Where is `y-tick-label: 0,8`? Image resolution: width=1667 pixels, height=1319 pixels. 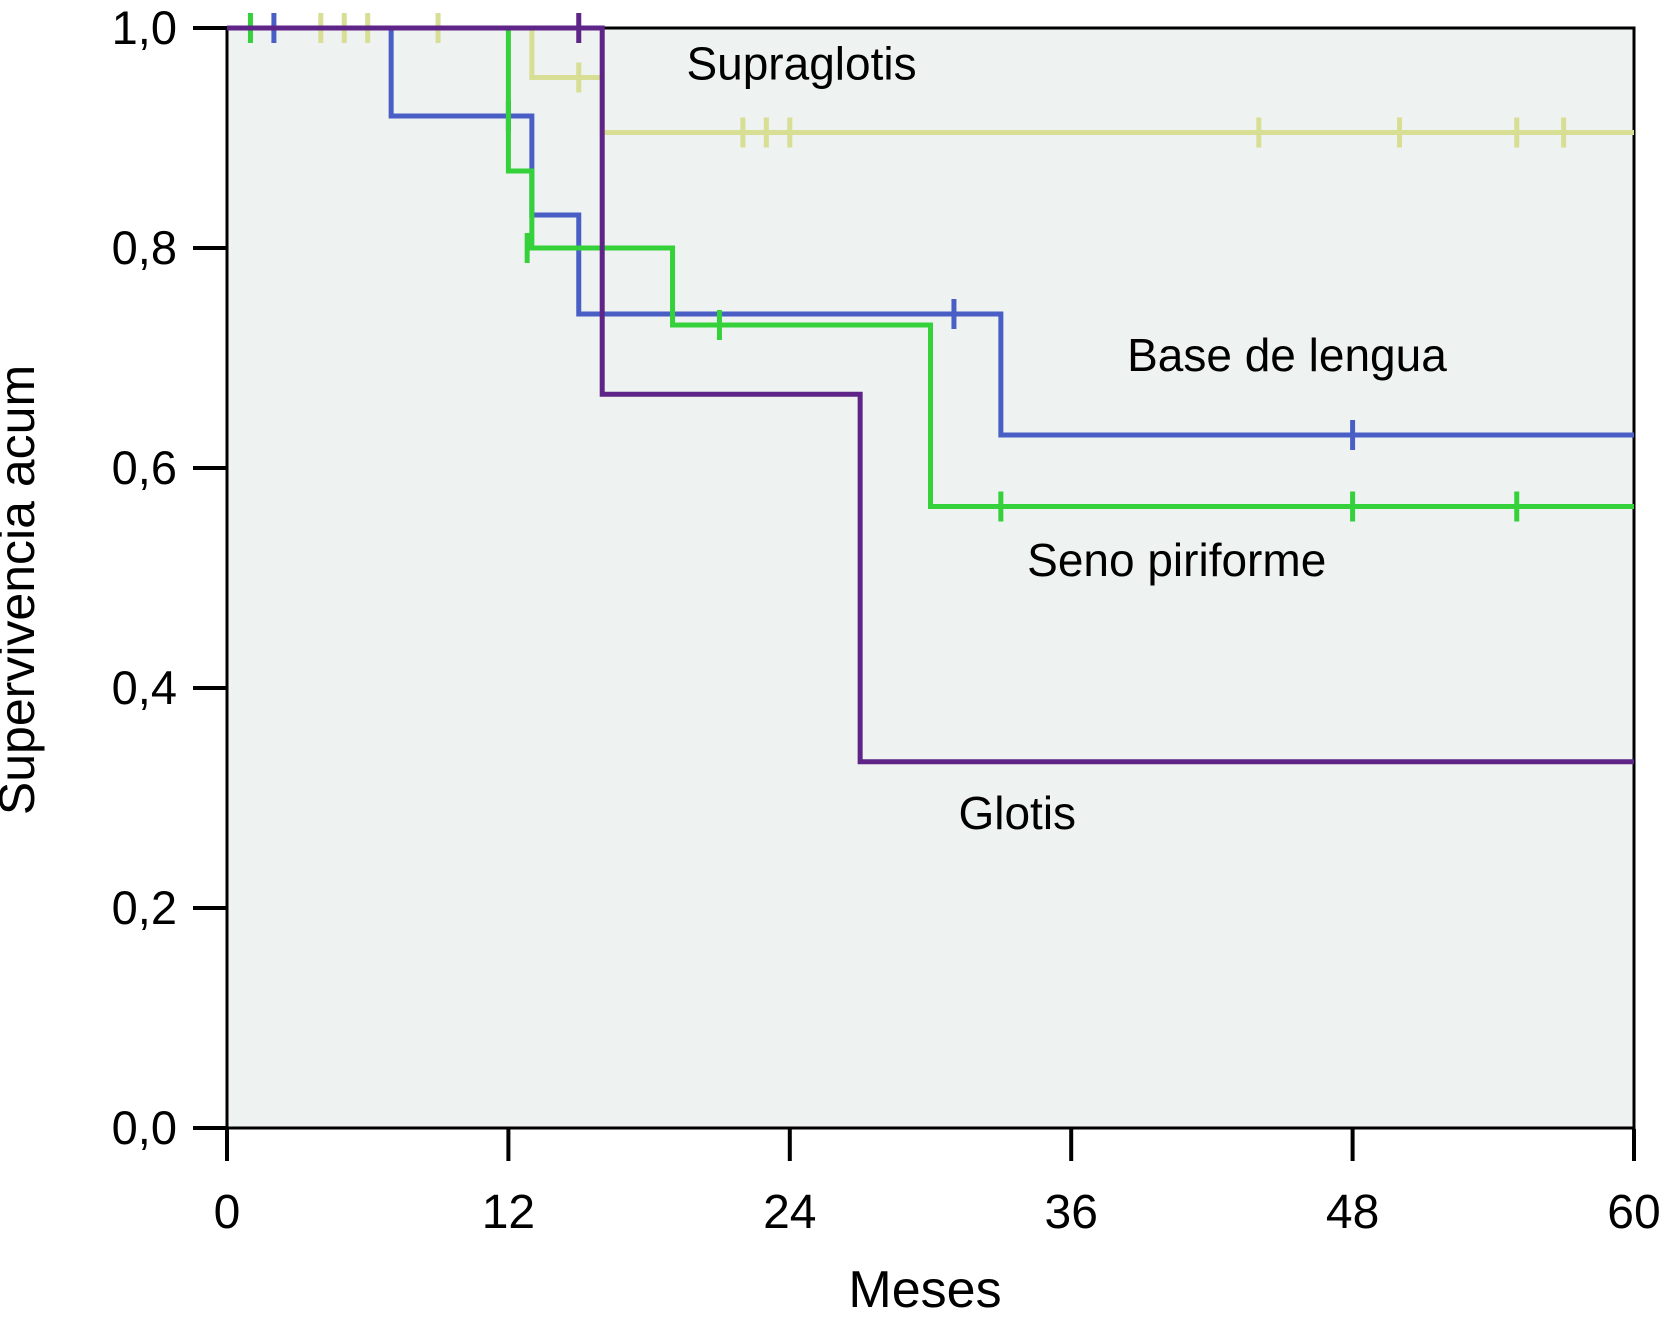
y-tick-label: 0,8 is located at coordinates (144, 247).